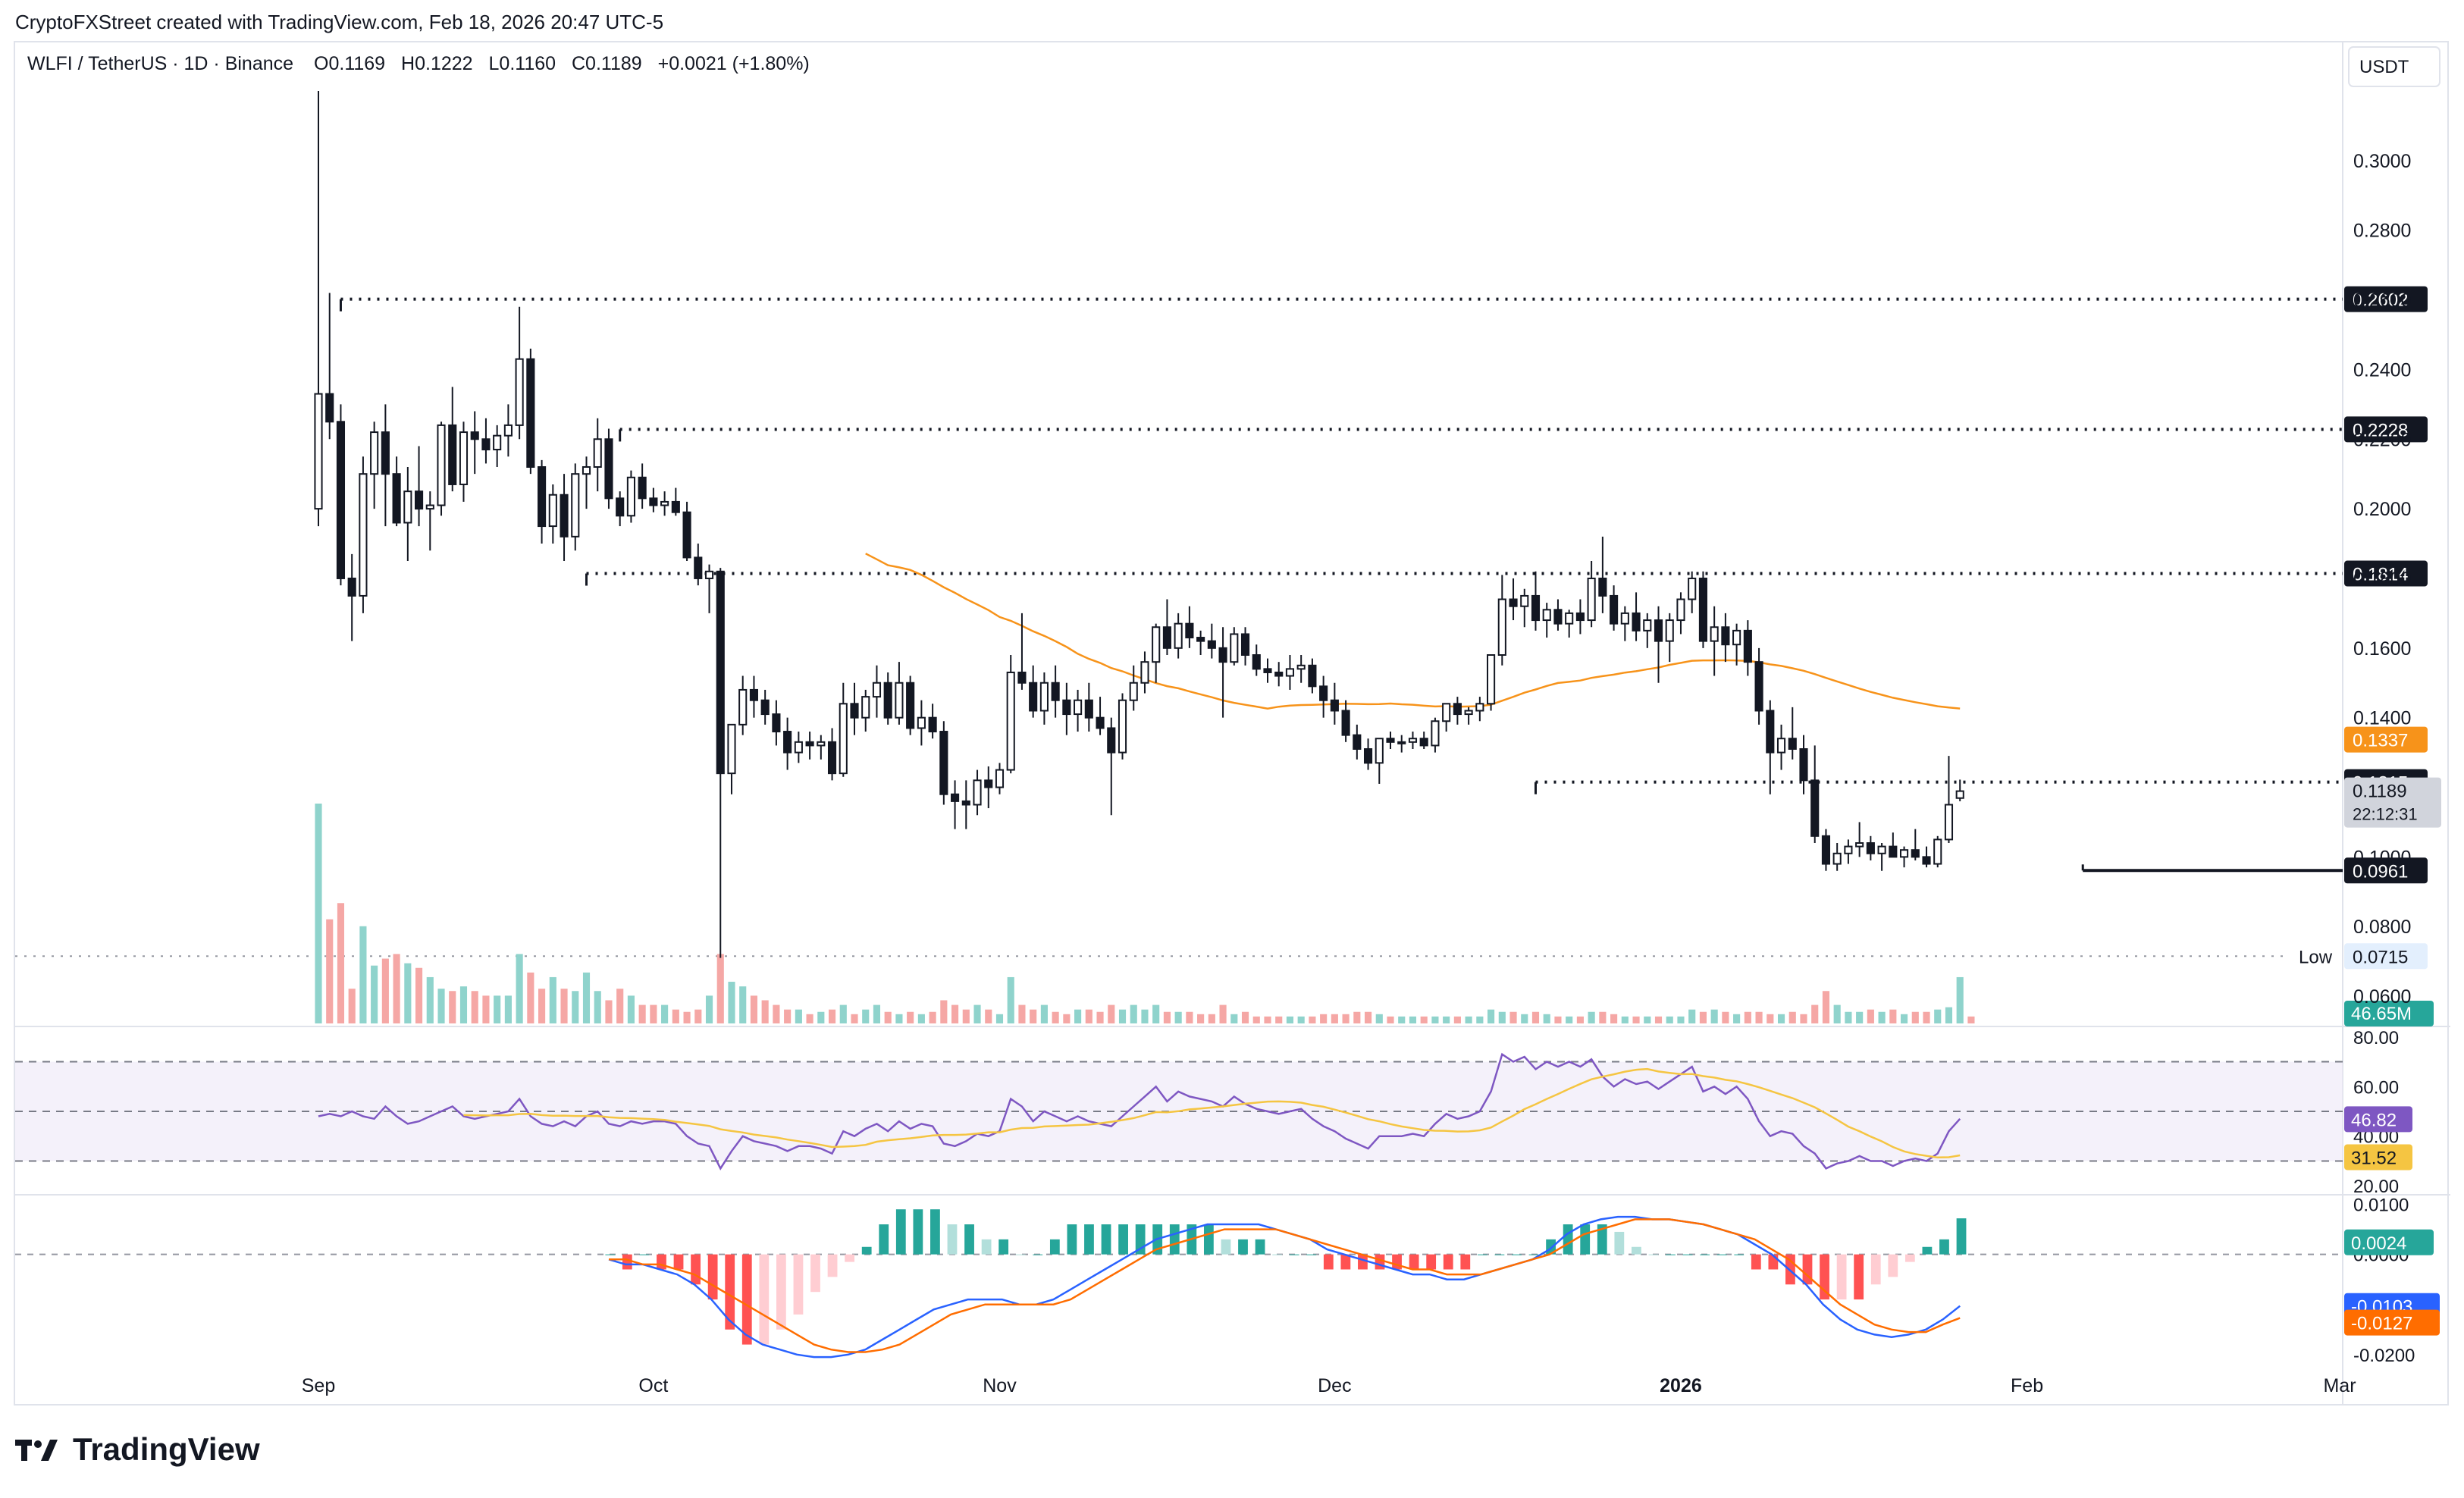  Describe the element at coordinates (2381, 300) in the screenshot. I see `level-tag-0: 0.2602` at that location.